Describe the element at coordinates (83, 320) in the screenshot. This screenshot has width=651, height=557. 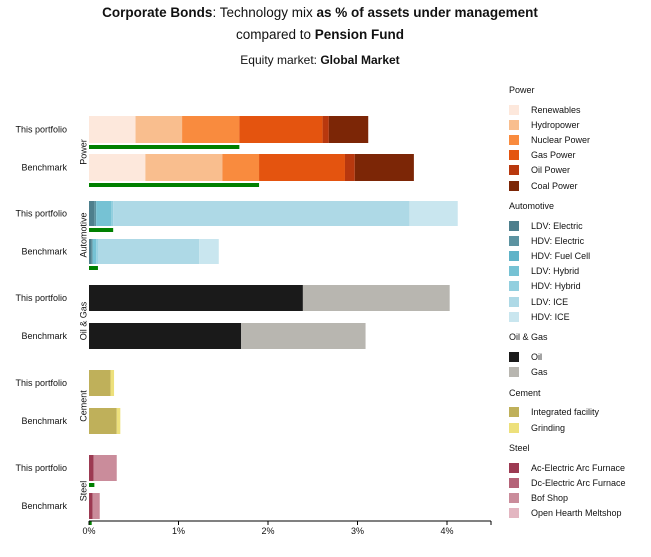
I see `sector-label-oil-gas: Oil & Gas` at that location.